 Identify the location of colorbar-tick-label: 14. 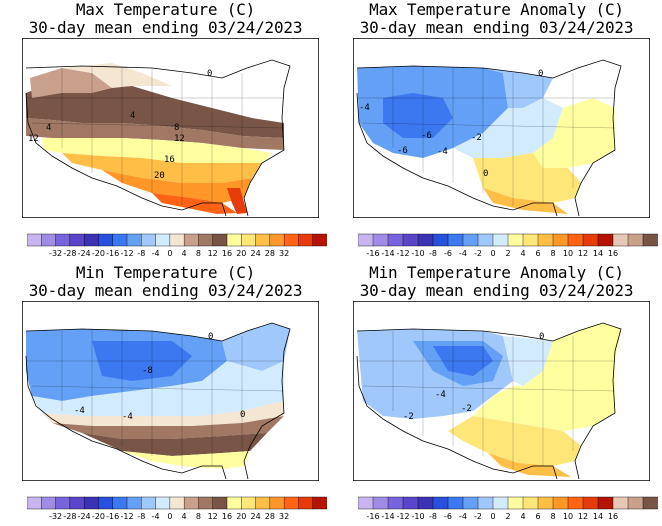
(598, 253).